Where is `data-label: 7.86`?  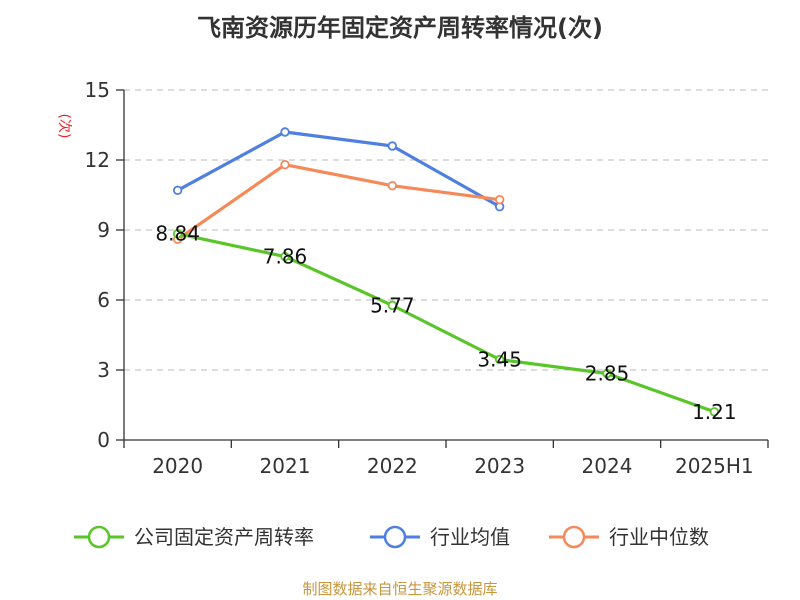 data-label: 7.86 is located at coordinates (285, 257).